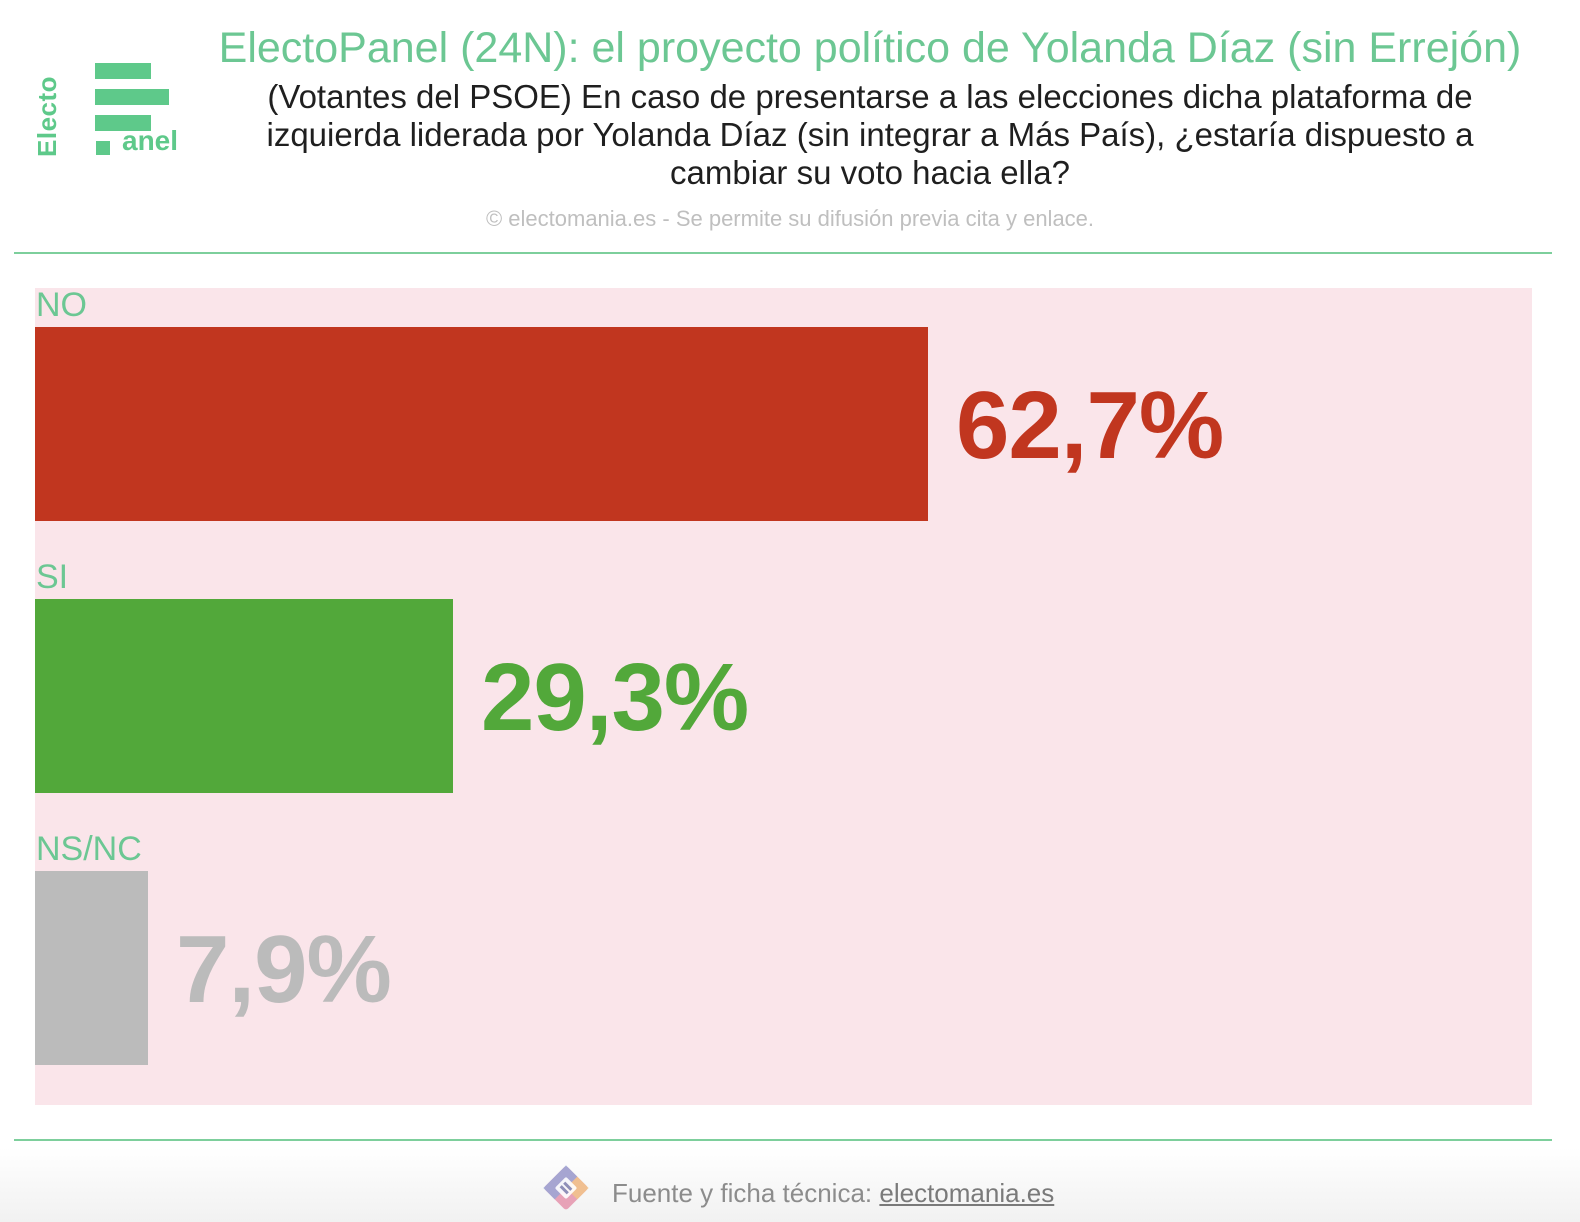  Describe the element at coordinates (91, 968) in the screenshot. I see `bar-ns-nc` at that location.